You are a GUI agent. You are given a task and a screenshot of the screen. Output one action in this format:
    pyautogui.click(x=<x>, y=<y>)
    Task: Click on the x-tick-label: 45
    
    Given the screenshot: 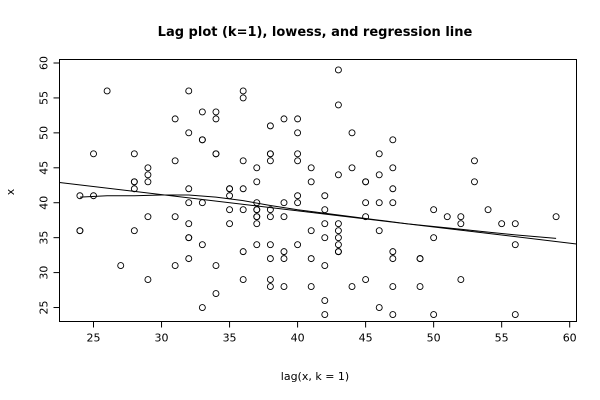 What is the action you would take?
    pyautogui.click(x=366, y=338)
    